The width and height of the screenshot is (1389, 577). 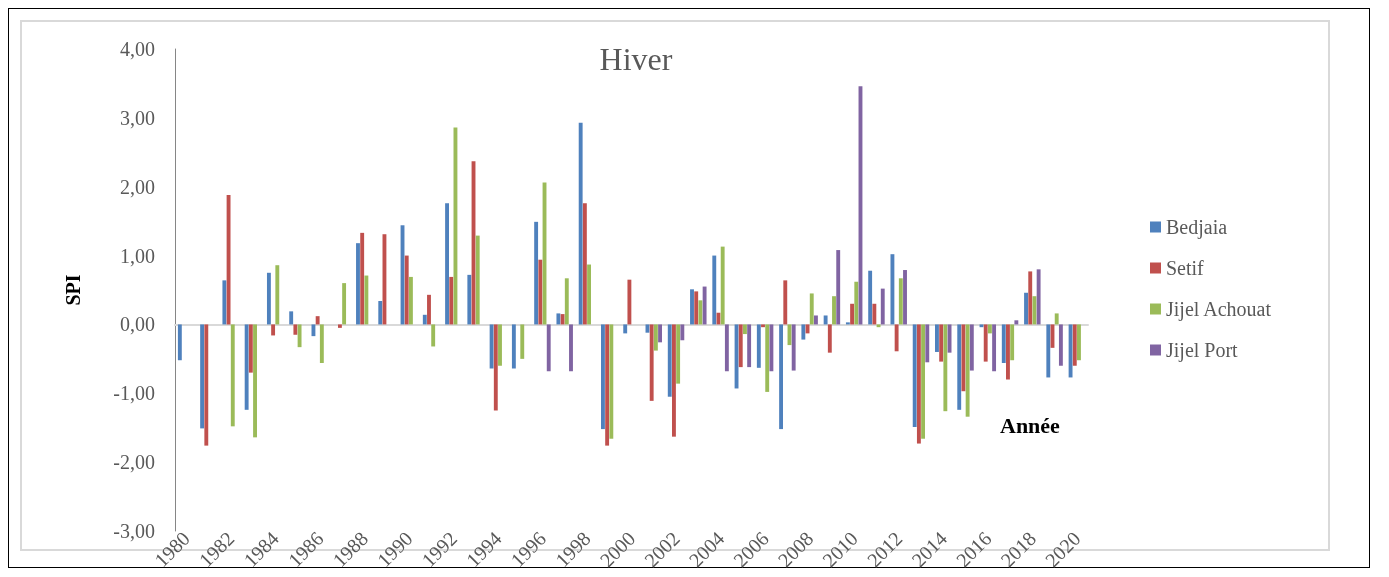 What do you see at coordinates (137, 324) in the screenshot?
I see `y-tick-label: 0,00` at bounding box center [137, 324].